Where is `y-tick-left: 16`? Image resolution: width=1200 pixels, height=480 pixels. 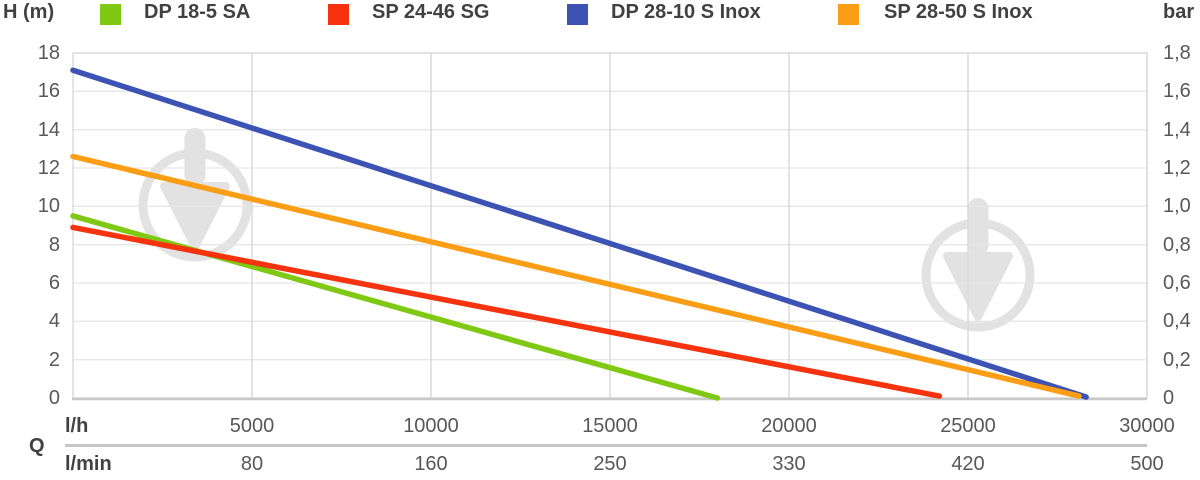
y-tick-left: 16 is located at coordinates (48, 91).